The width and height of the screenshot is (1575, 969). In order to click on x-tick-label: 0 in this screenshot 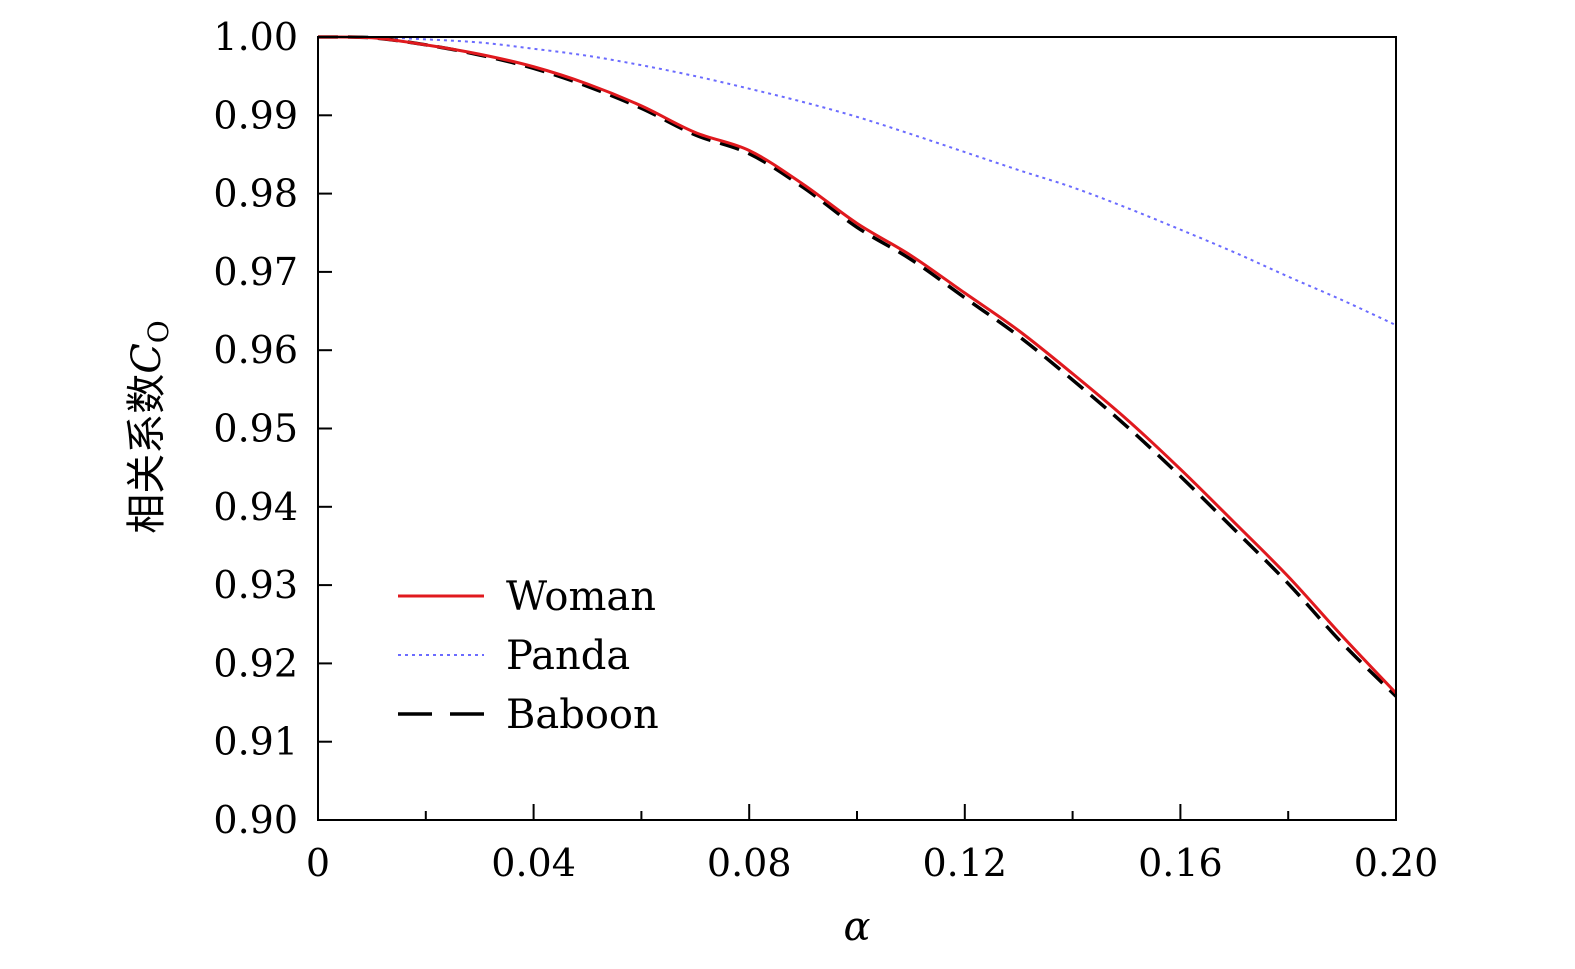, I will do `click(318, 863)`.